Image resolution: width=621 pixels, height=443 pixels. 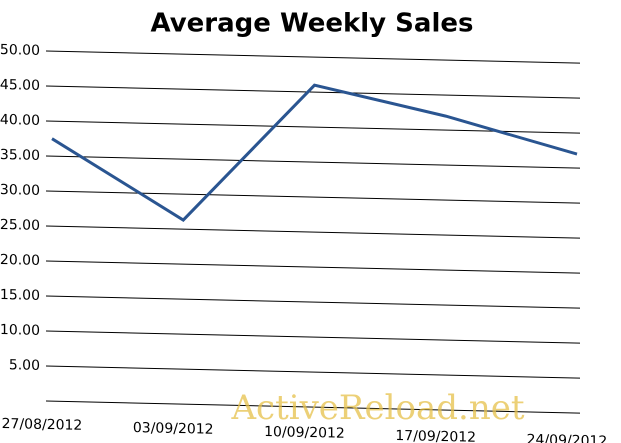 I want to click on x-tick-label: 27/08/2012, so click(x=42, y=425).